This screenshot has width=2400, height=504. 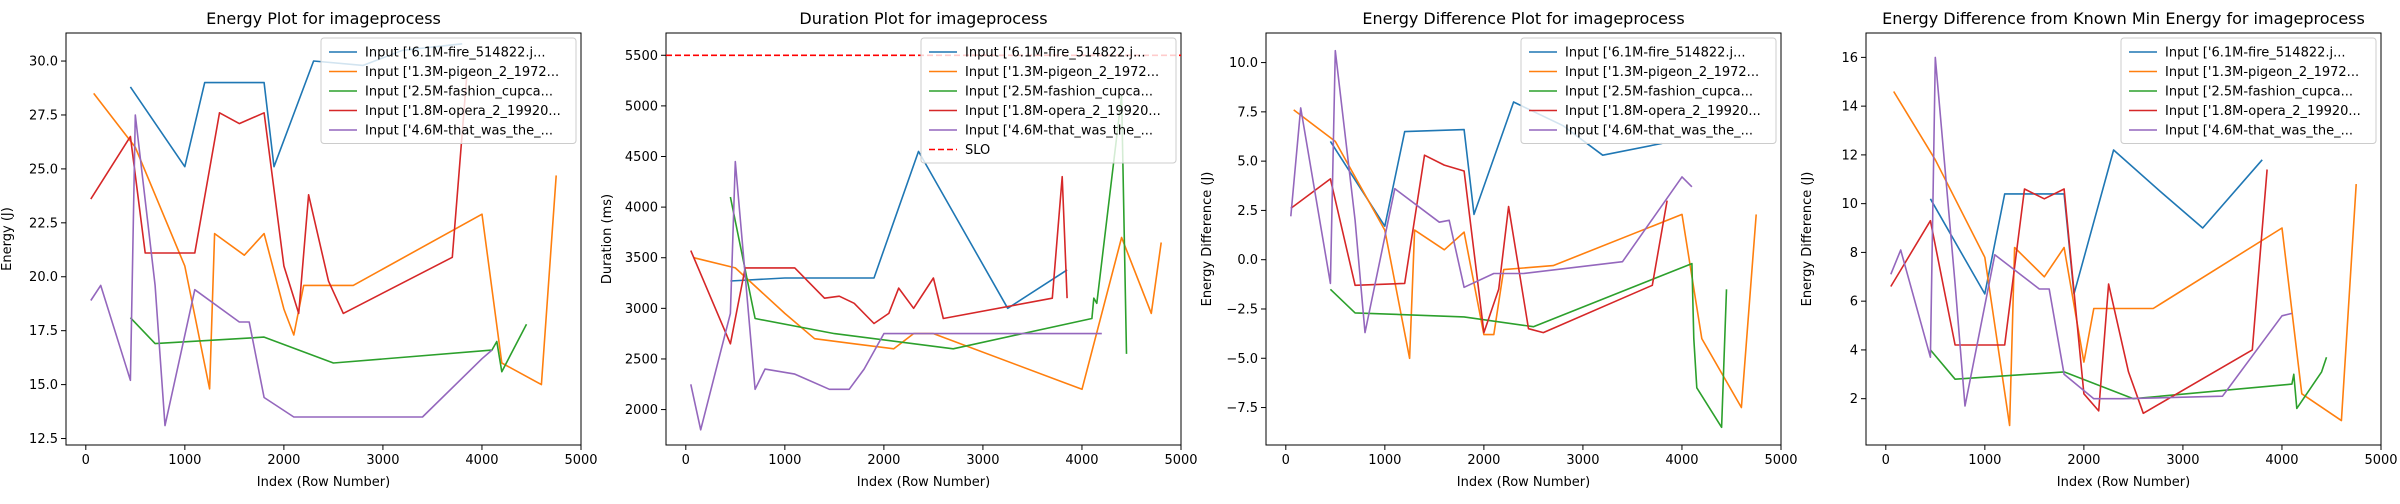 What do you see at coordinates (641, 258) in the screenshot?
I see `y-tick-label: 3500` at bounding box center [641, 258].